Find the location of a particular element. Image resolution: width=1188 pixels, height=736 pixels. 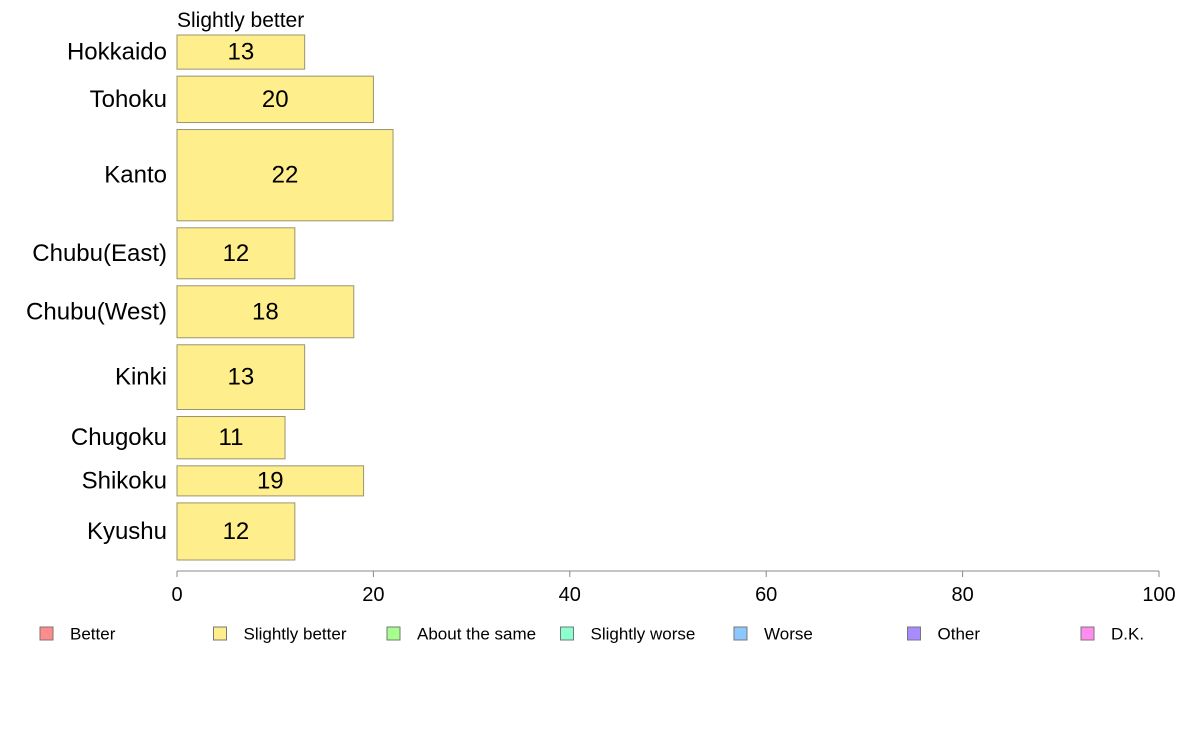

bar-chubu-east is located at coordinates (236, 253).